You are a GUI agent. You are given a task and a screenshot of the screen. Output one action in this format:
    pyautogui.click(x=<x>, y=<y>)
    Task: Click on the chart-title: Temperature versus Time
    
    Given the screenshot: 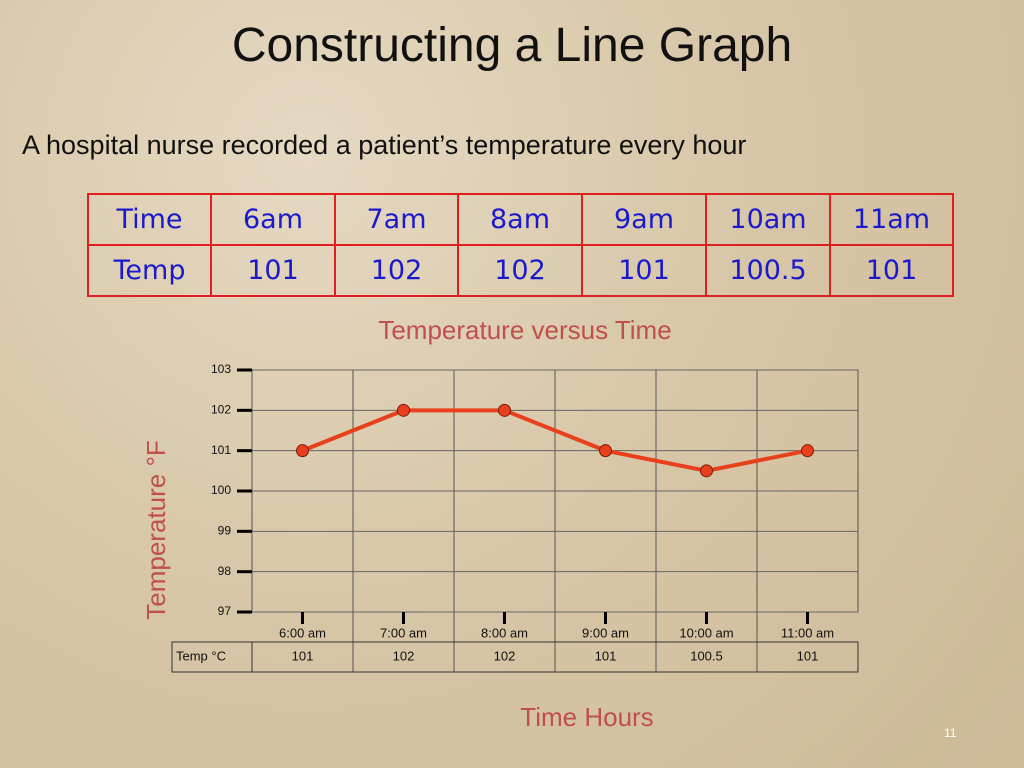 What is the action you would take?
    pyautogui.click(x=524, y=330)
    